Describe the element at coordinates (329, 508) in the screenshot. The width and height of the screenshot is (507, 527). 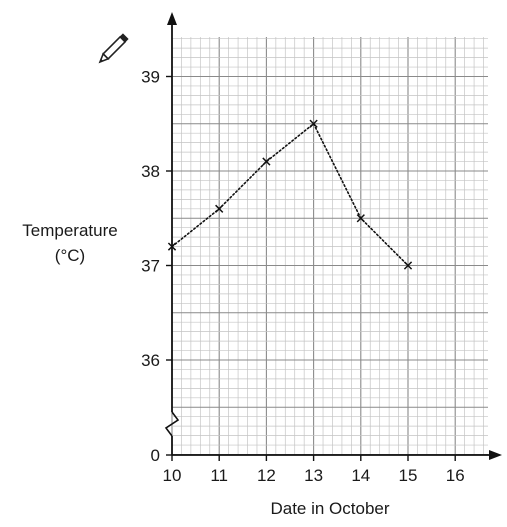
I see `x-axis-title: Date in October` at that location.